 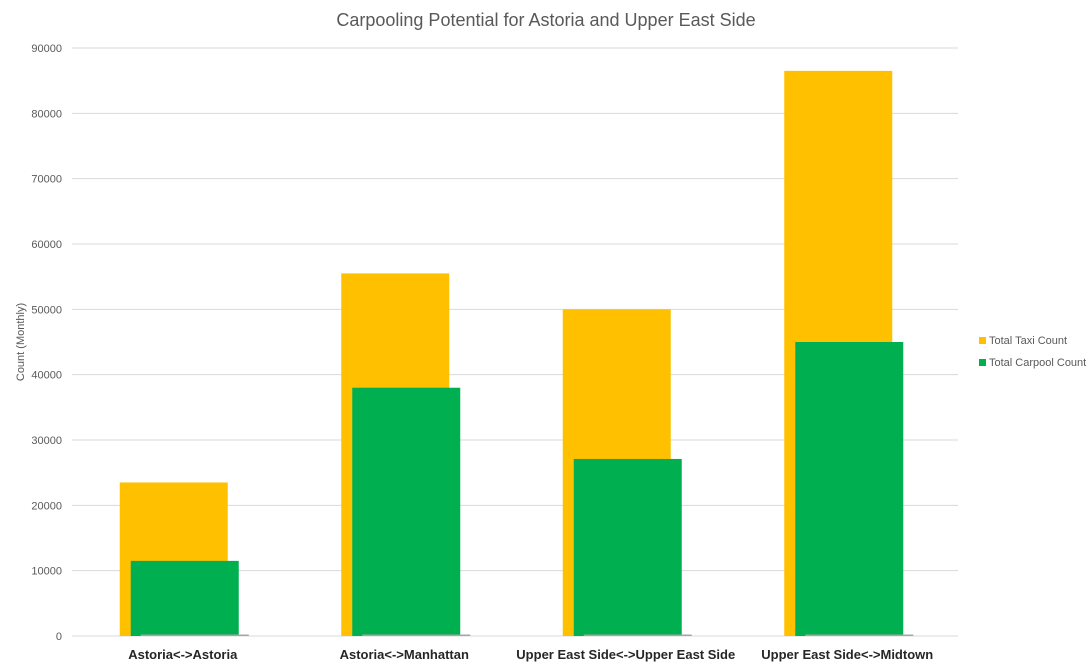 What do you see at coordinates (46, 376) in the screenshot?
I see `y-tick-label: 40000` at bounding box center [46, 376].